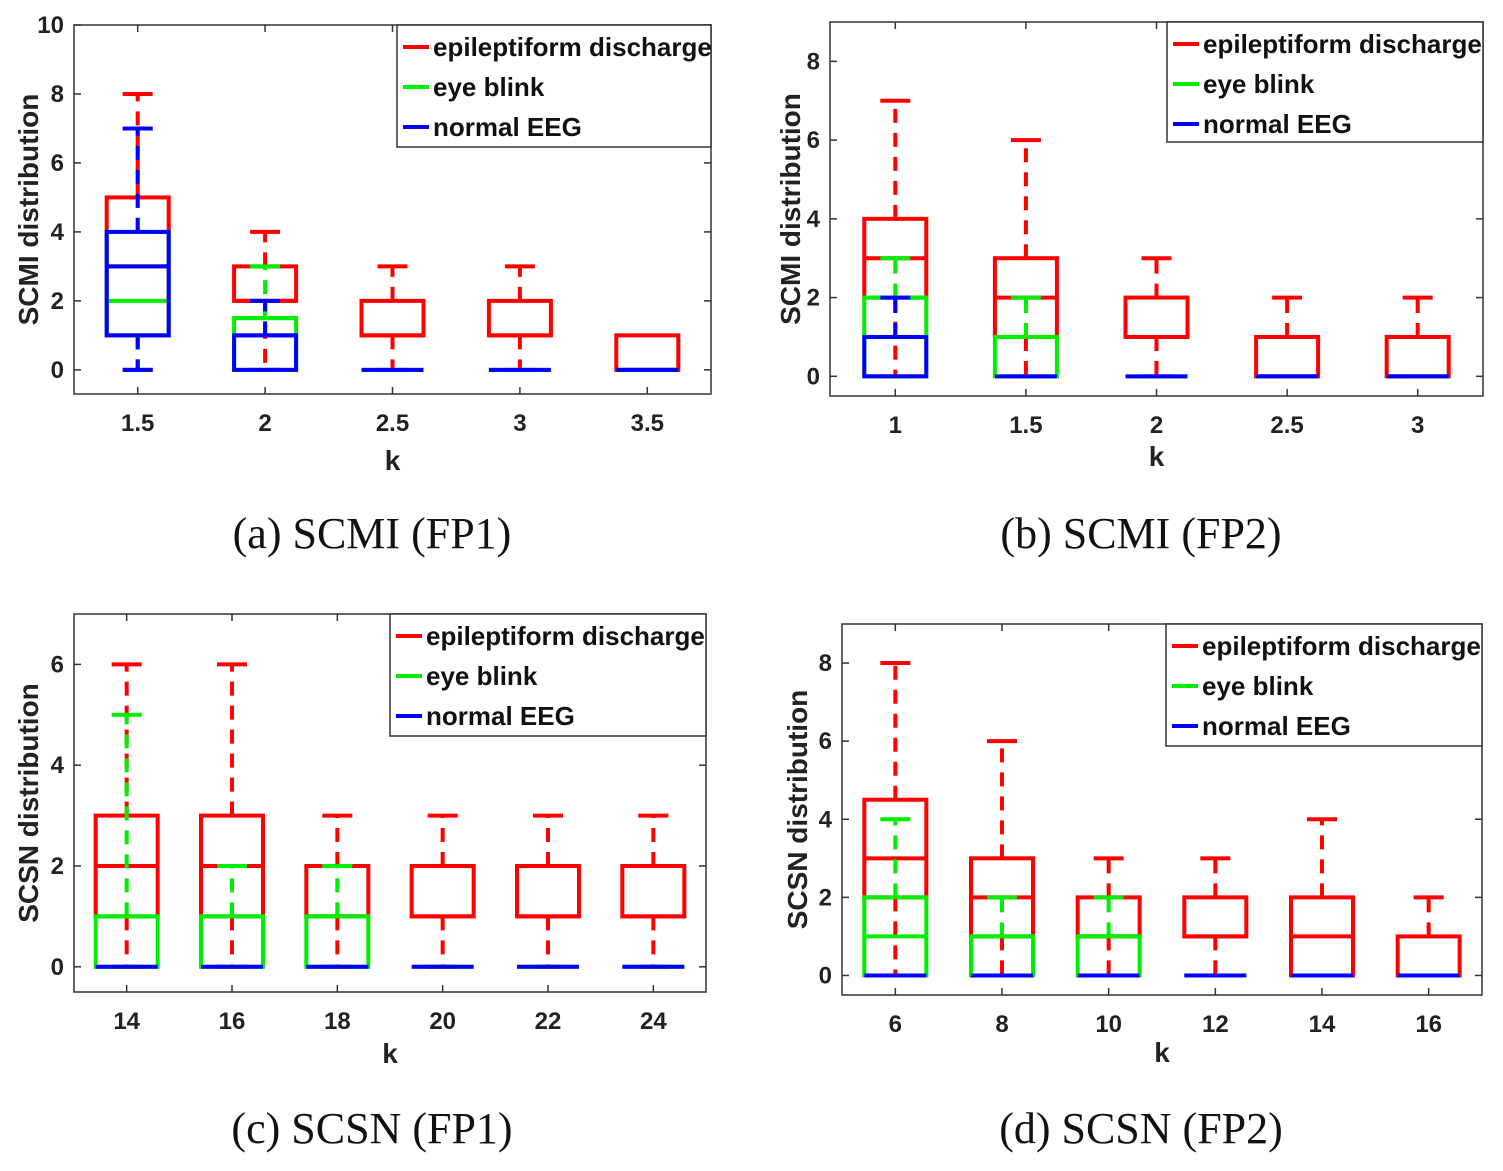 The height and width of the screenshot is (1171, 1503). Describe the element at coordinates (1215, 1024) in the screenshot. I see `x-tick-label: 12` at that location.